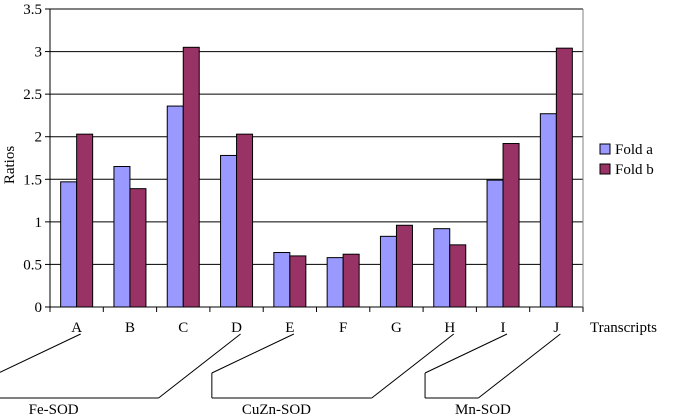 This screenshot has width=676, height=417. Describe the element at coordinates (289, 328) in the screenshot. I see `x-category-label: E` at that location.